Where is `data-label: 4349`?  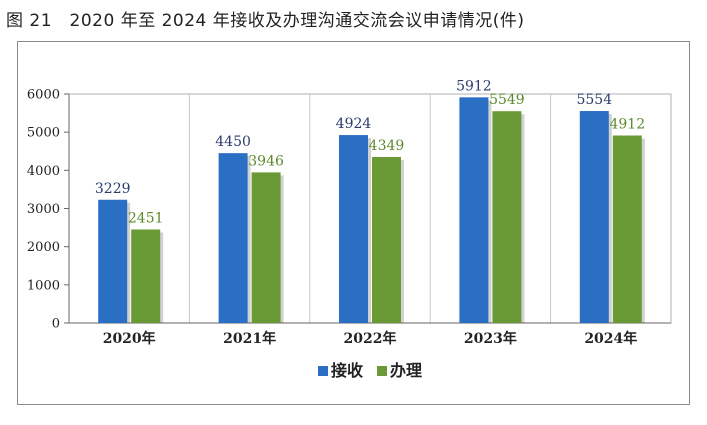 data-label: 4349 is located at coordinates (387, 146).